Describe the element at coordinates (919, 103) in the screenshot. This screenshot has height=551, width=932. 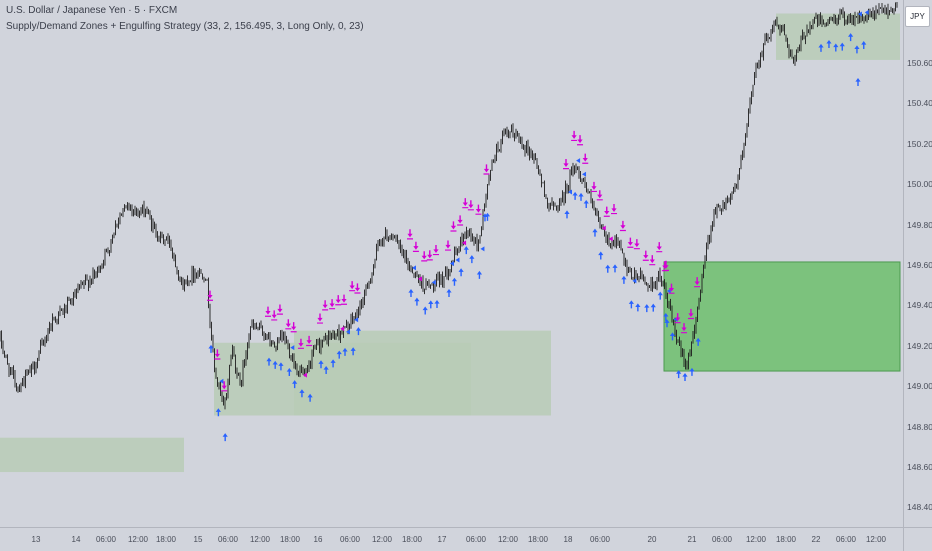
I see `price-tick-label: 150.400` at that location.